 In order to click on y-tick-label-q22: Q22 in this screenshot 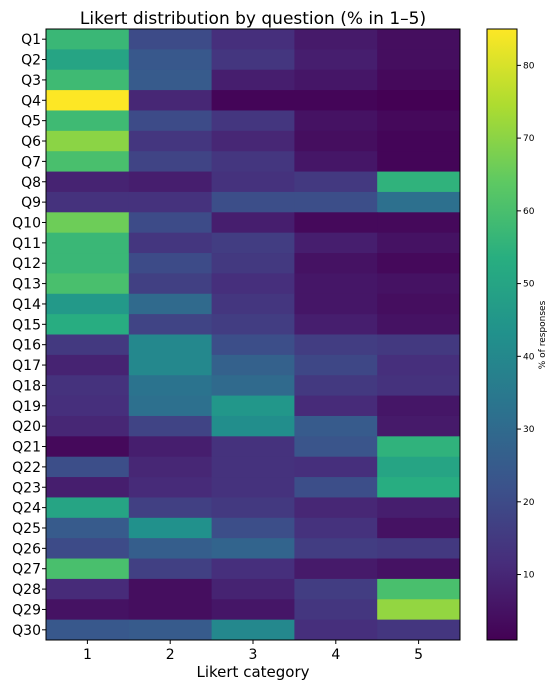, I will do `click(26, 468)`.